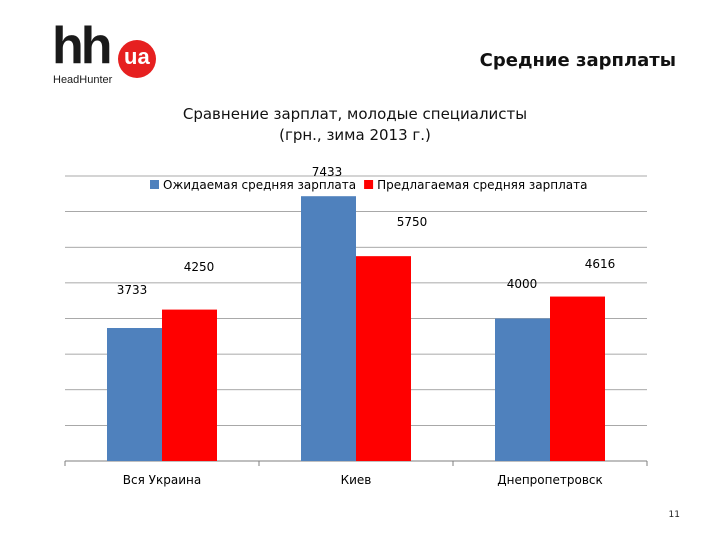  What do you see at coordinates (600, 264) in the screenshot?
I see `data-label: 4616` at bounding box center [600, 264].